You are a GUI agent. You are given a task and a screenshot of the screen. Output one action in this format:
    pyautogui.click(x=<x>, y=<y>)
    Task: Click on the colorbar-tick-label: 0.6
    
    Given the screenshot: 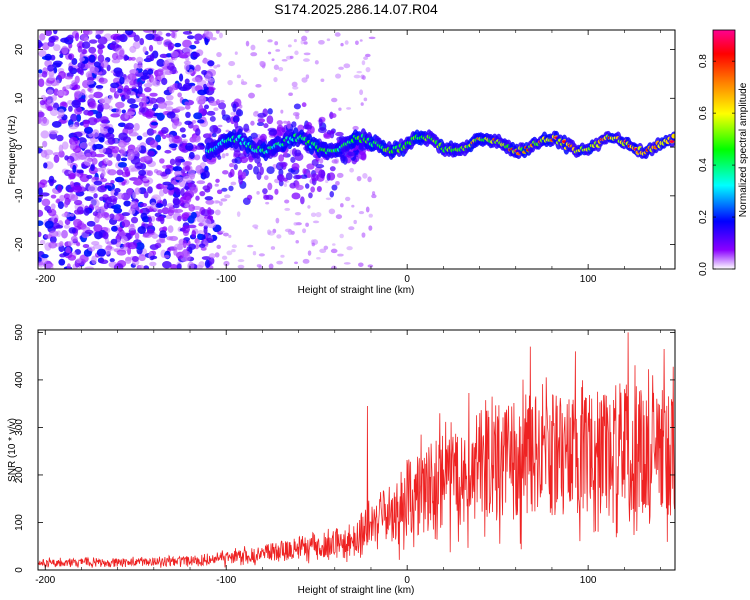 What is the action you would take?
    pyautogui.click(x=703, y=113)
    